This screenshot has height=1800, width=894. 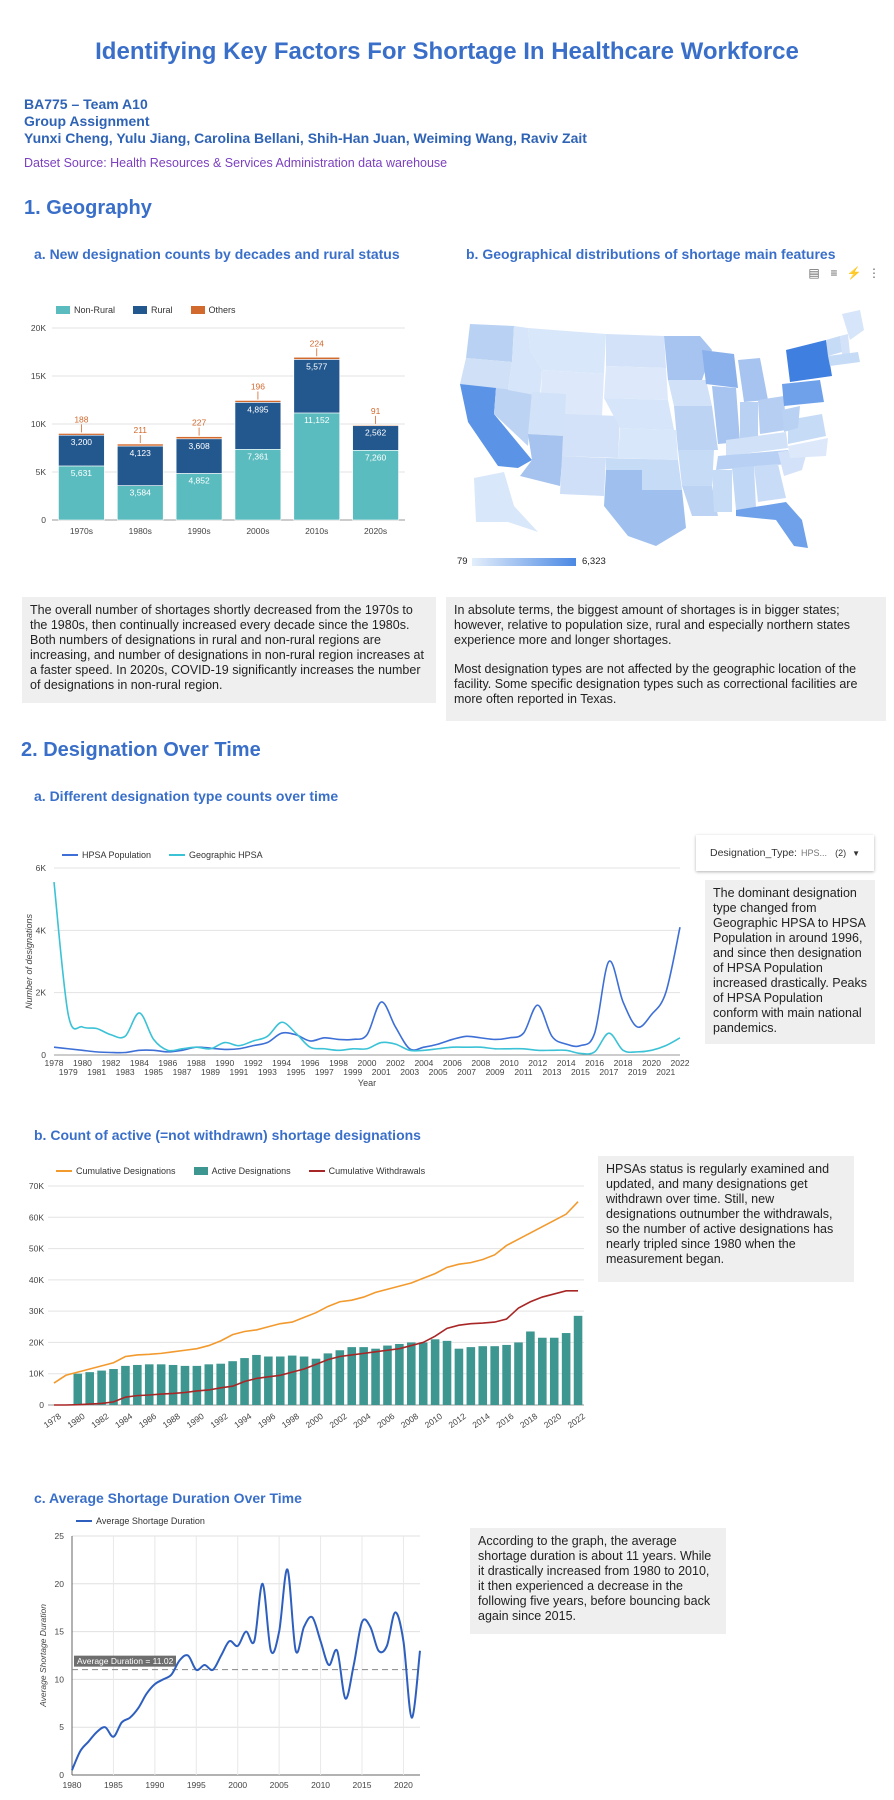 I want to click on state-az, so click(x=542, y=460).